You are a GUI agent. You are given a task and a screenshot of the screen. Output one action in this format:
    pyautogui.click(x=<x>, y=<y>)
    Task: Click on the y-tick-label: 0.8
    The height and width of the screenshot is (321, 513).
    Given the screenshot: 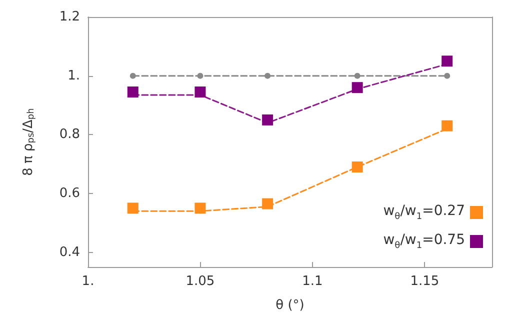 What is the action you would take?
    pyautogui.click(x=69, y=134)
    